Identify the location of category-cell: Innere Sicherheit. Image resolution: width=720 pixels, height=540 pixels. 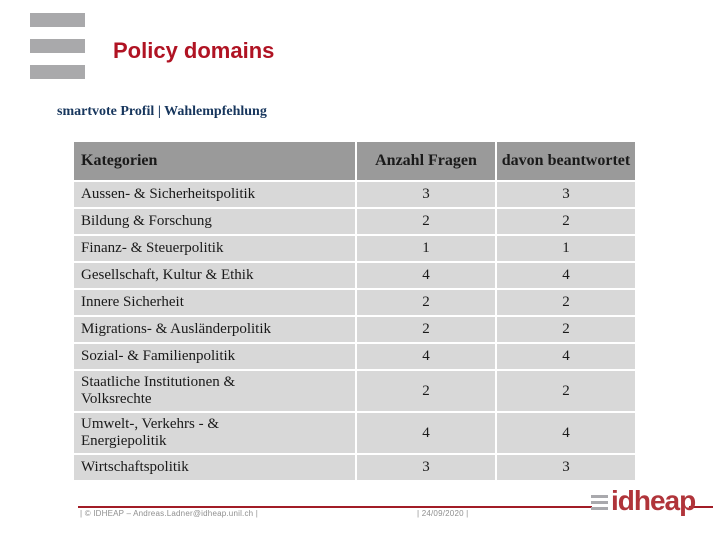
(214, 302).